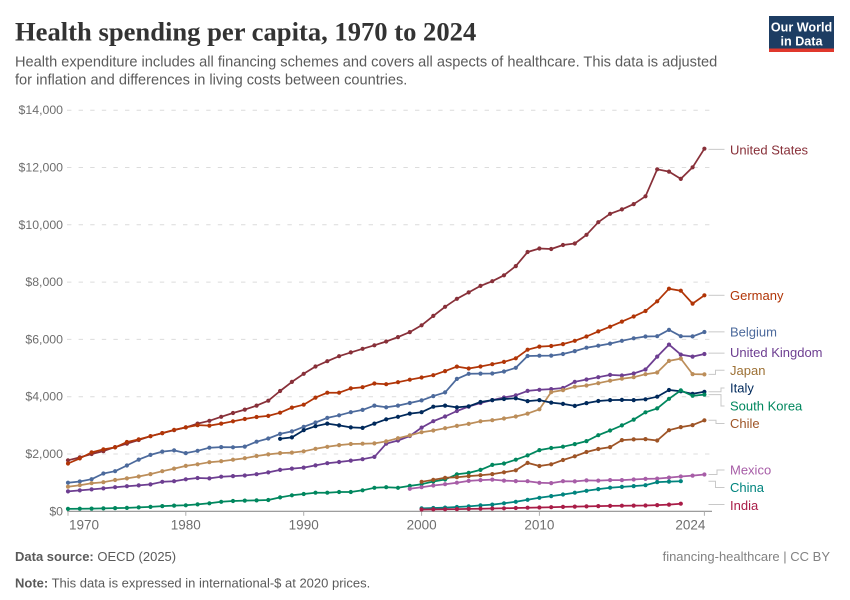  Describe the element at coordinates (747, 487) in the screenshot. I see `svg-text: China` at that location.